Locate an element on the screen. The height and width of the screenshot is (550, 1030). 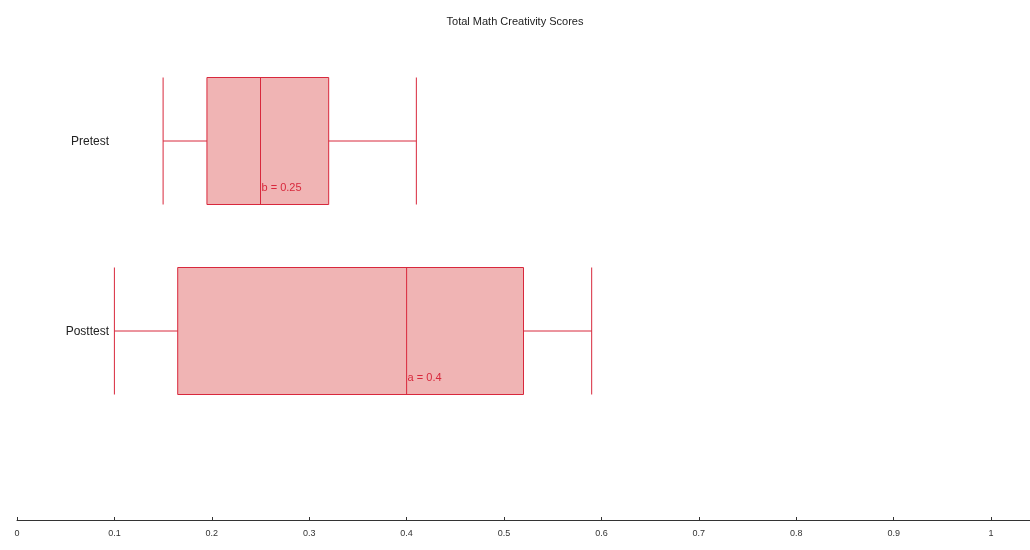
x-tick-label: 0.8 is located at coordinates (796, 532).